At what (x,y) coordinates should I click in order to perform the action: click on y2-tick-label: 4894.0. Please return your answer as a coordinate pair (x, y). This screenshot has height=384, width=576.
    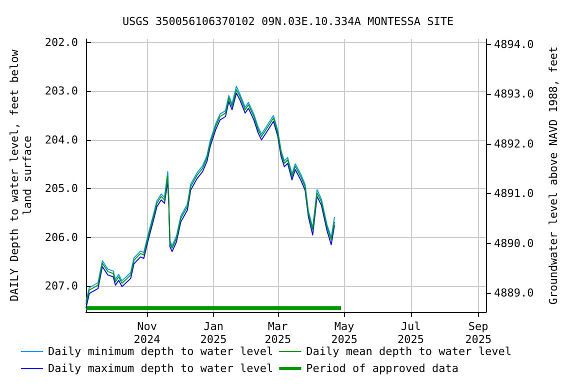
    Looking at the image, I should click on (514, 44).